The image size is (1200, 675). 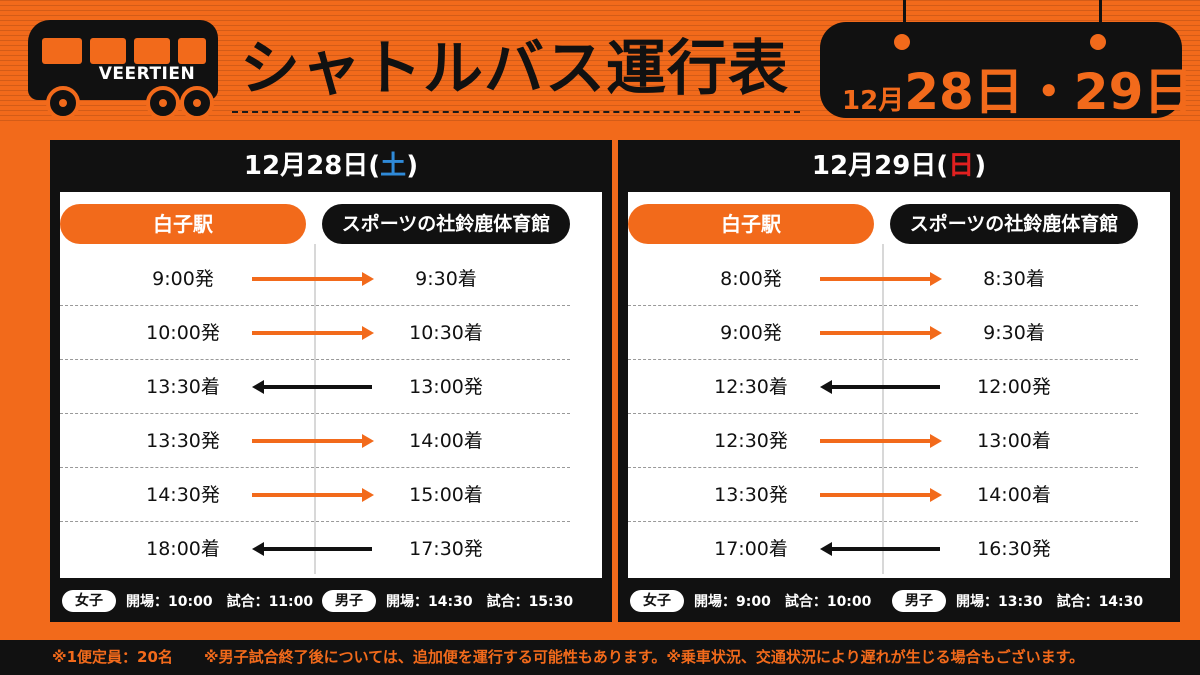 What do you see at coordinates (183, 549) in the screenshot?
I see `shiroko-time: 18:00着` at bounding box center [183, 549].